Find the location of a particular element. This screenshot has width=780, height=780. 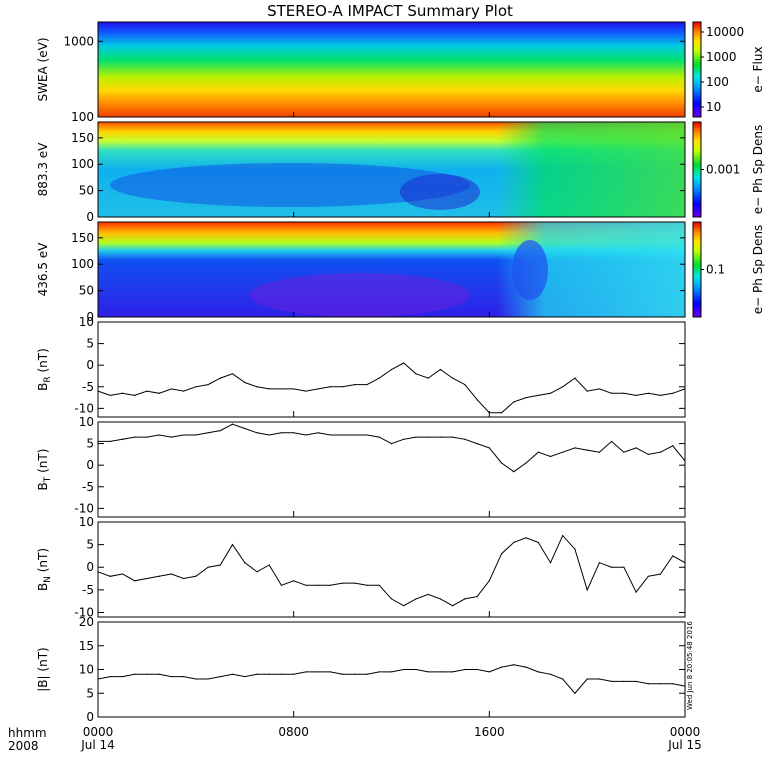

br-ytick-label: -10 is located at coordinates (84, 408).